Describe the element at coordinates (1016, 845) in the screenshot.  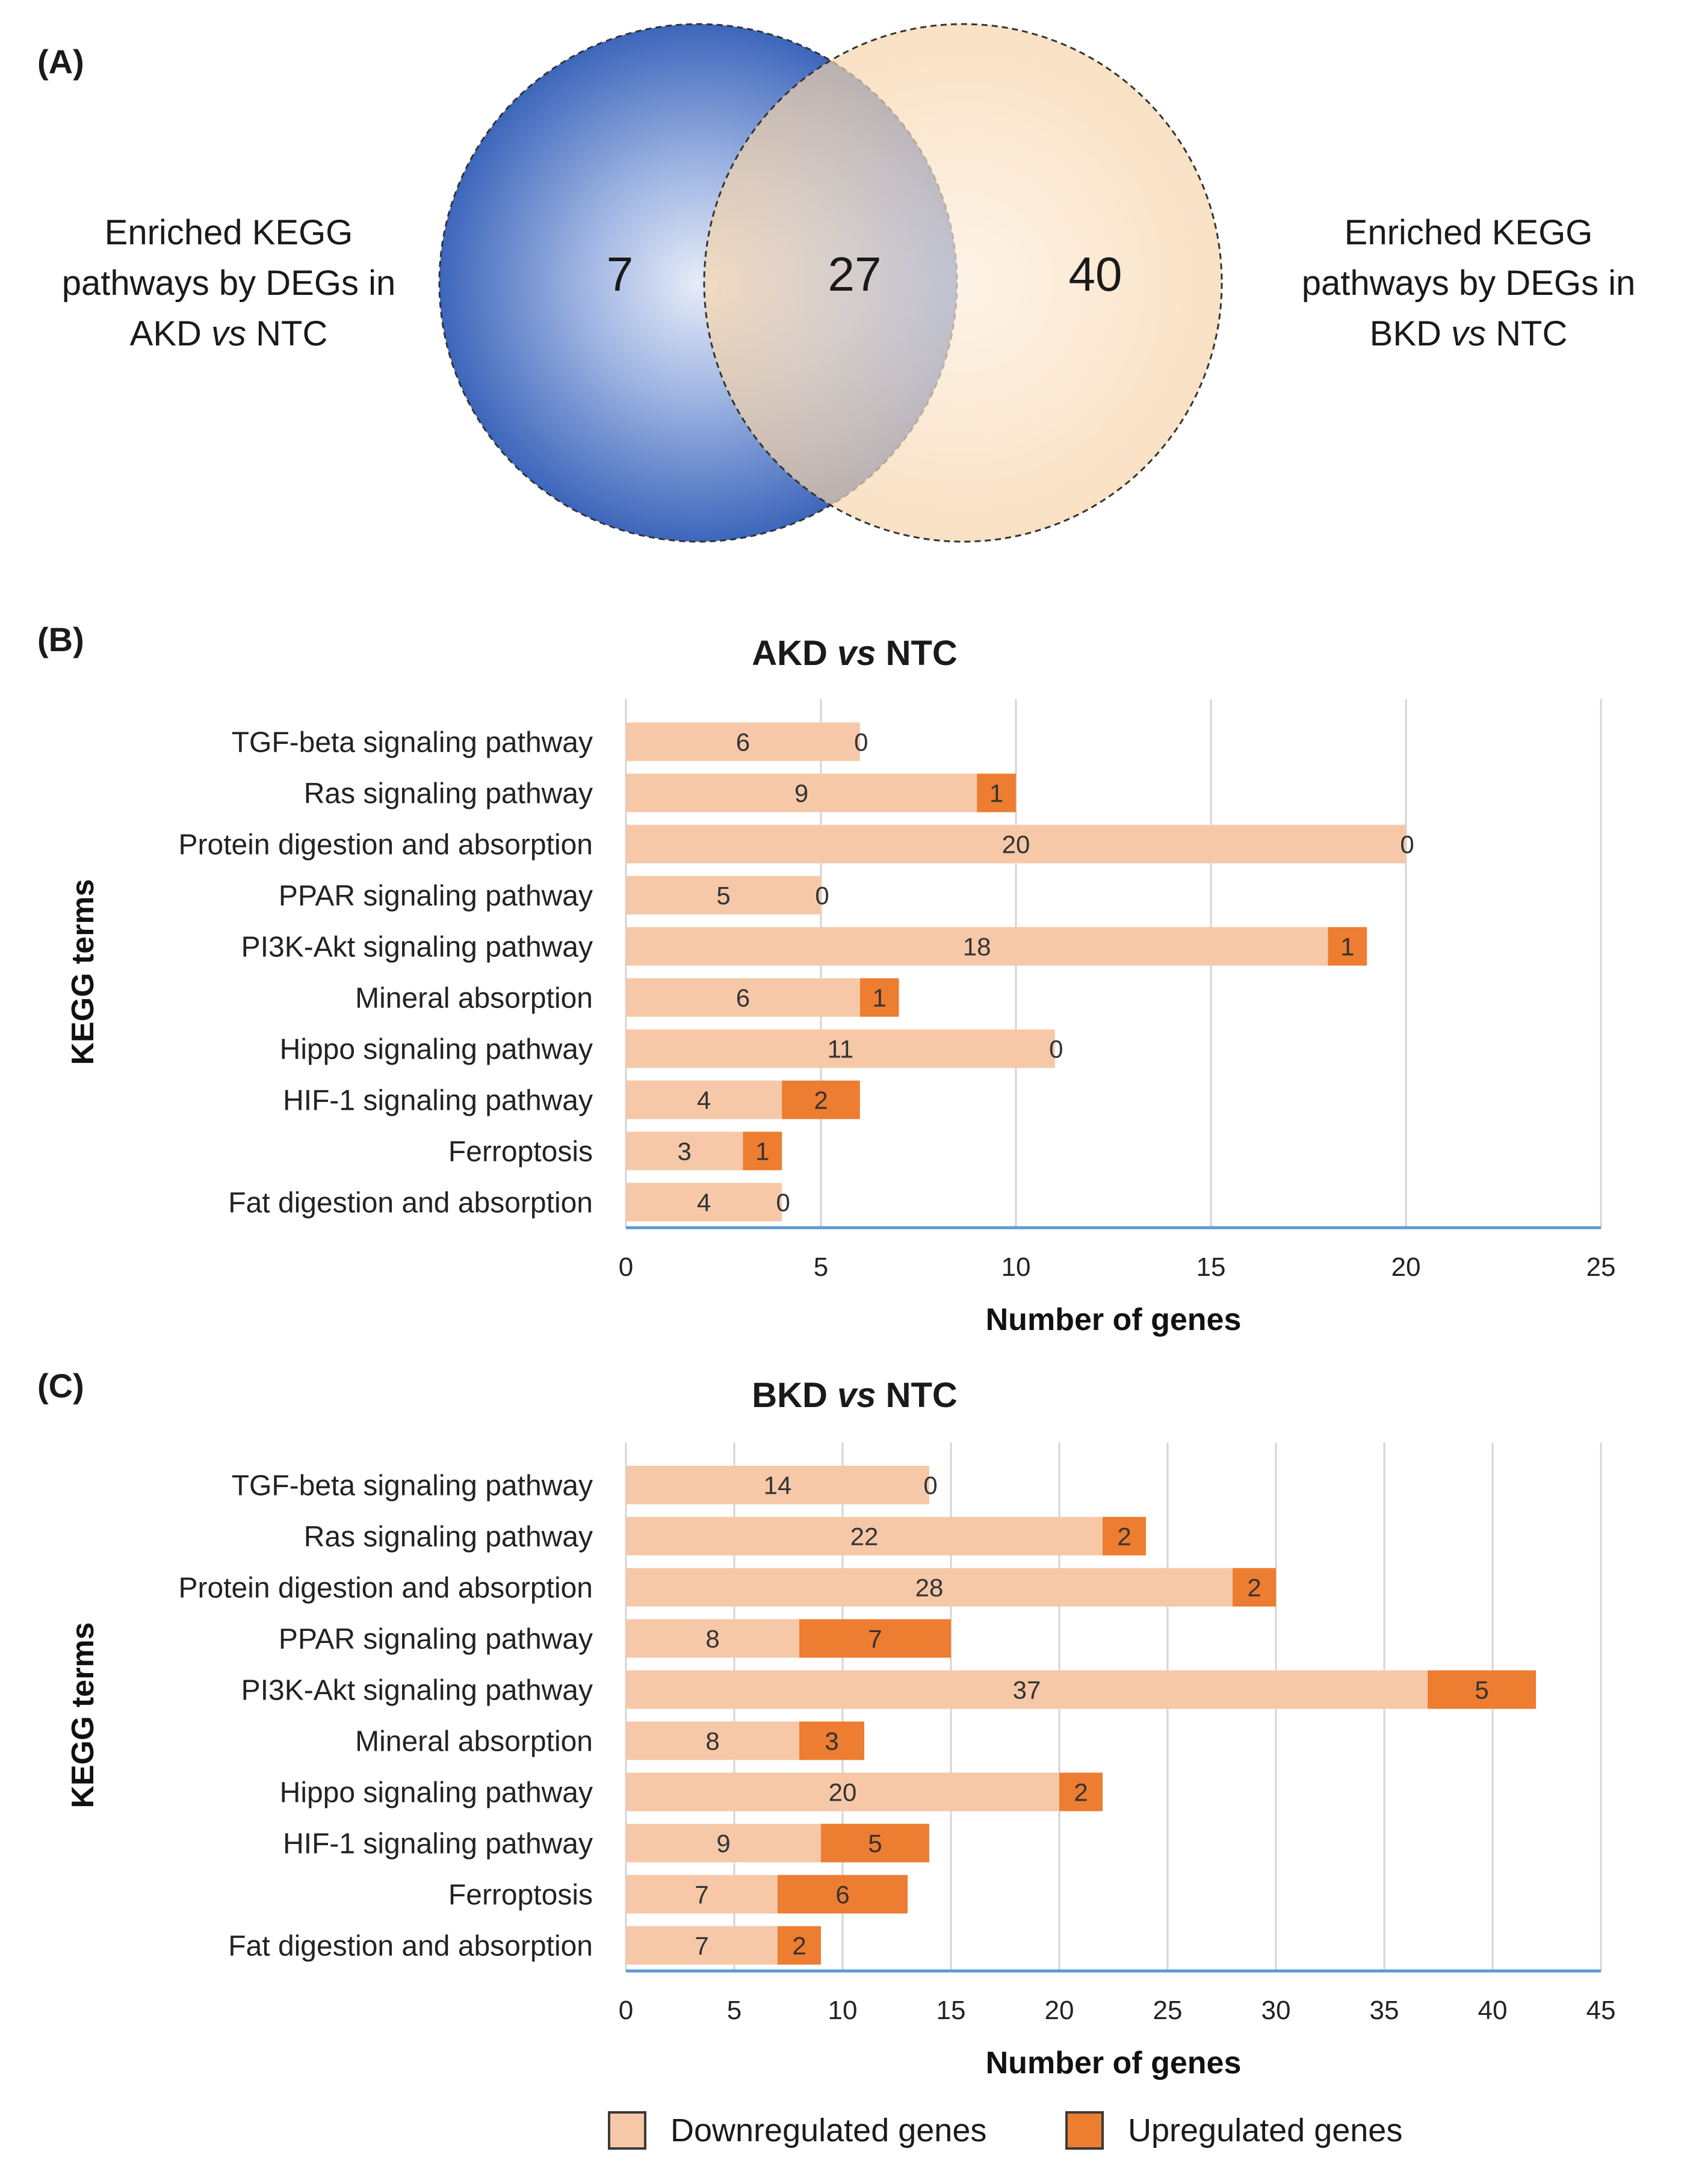
I see `chart-b-data-label-downregulated: 20` at that location.